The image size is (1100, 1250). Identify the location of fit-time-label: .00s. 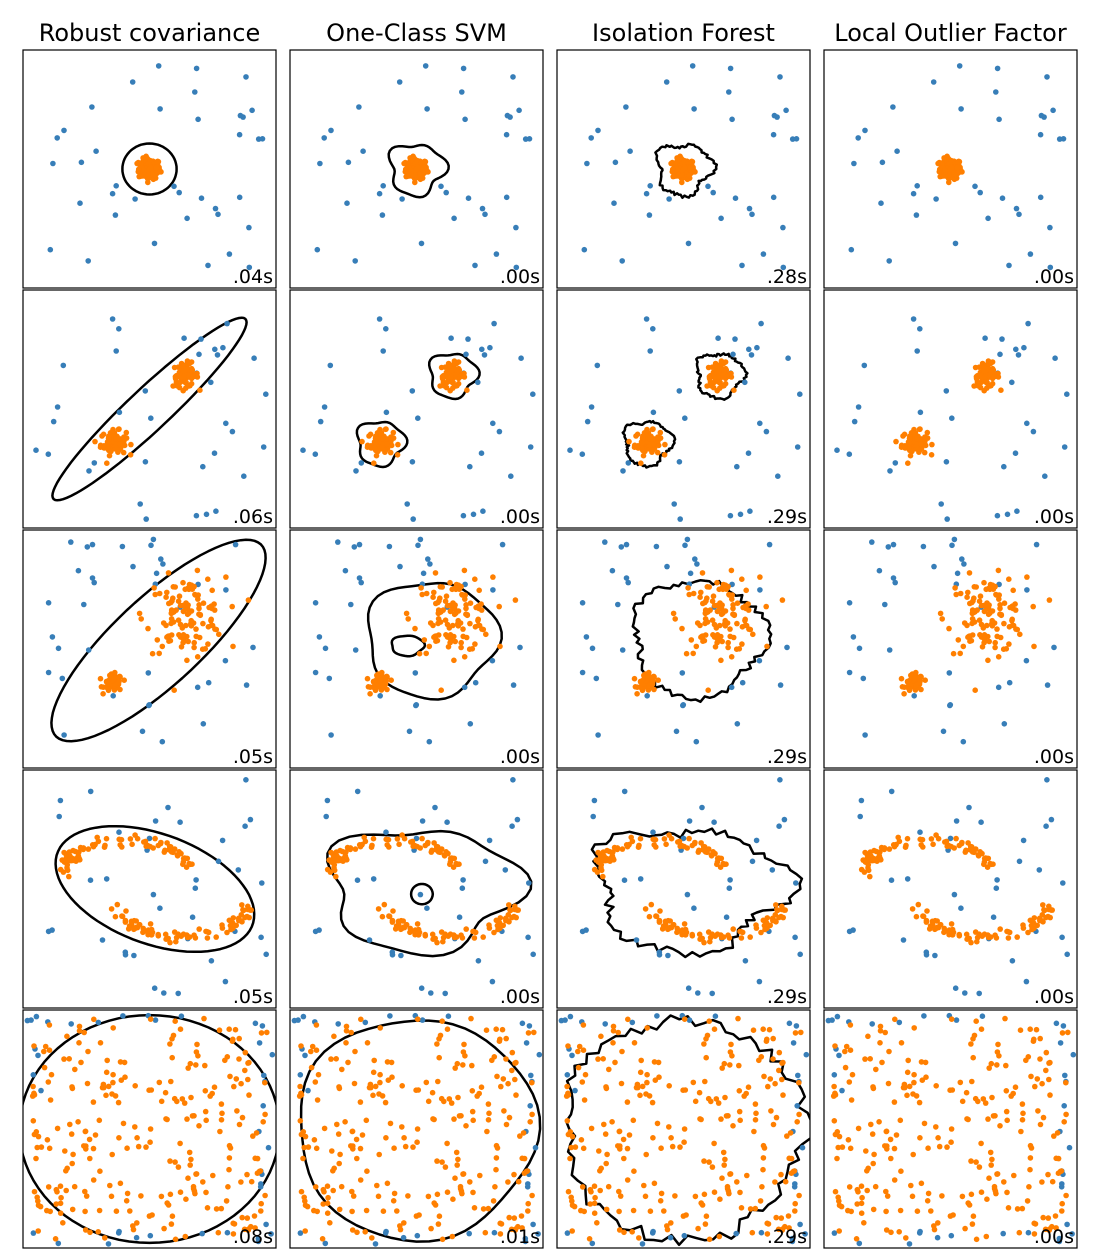
(1054, 757).